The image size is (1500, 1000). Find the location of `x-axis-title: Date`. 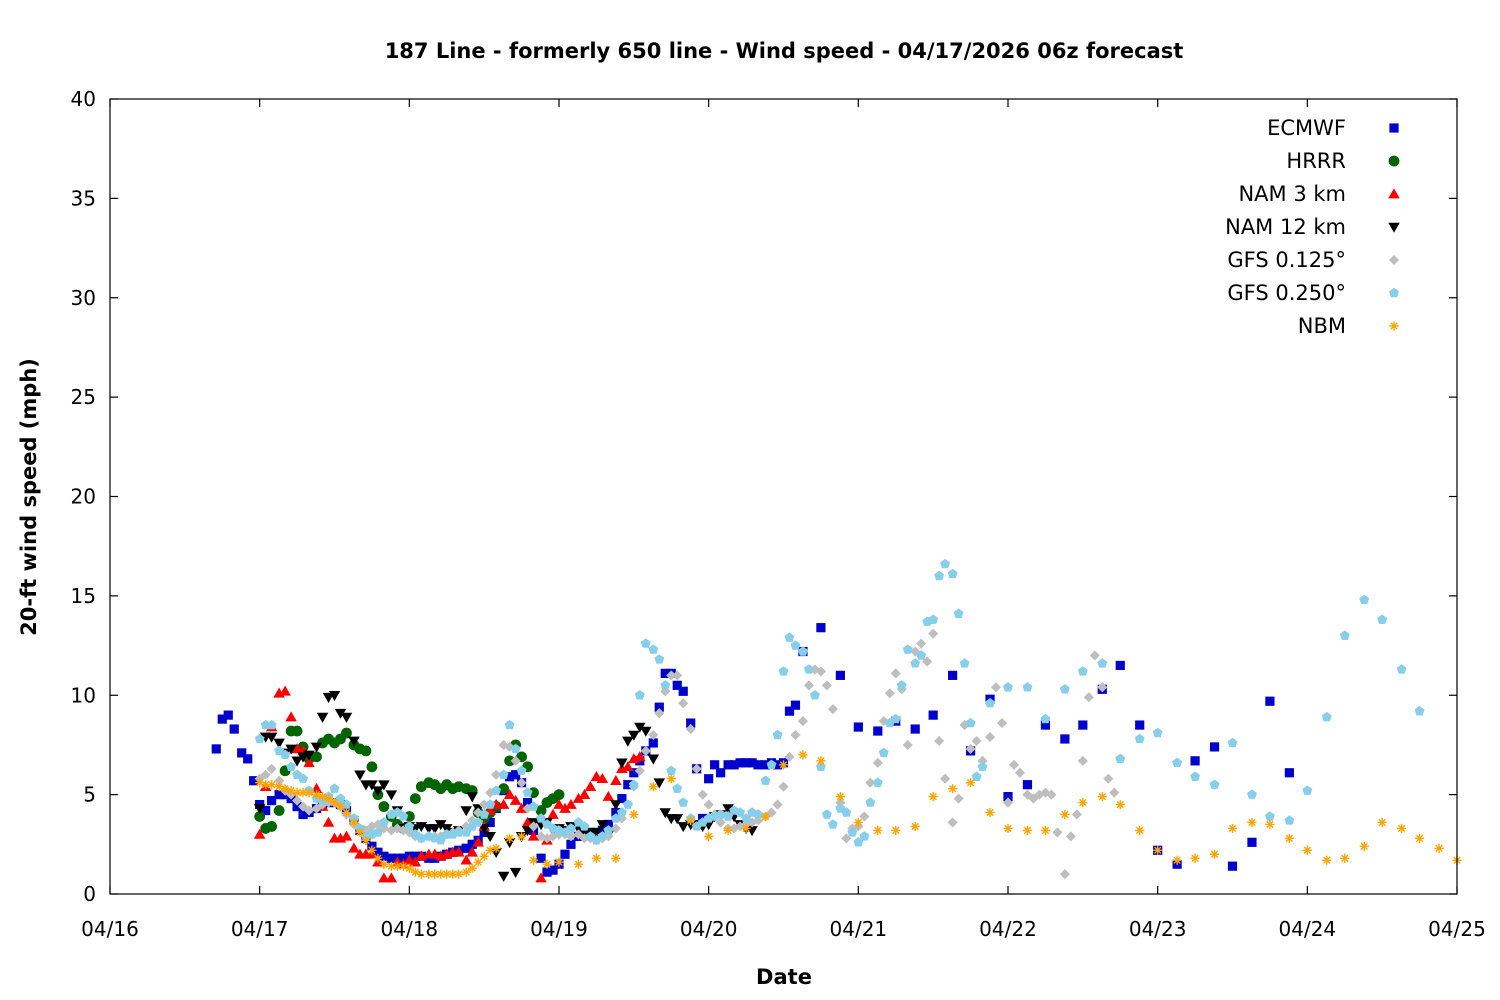

x-axis-title: Date is located at coordinates (784, 977).